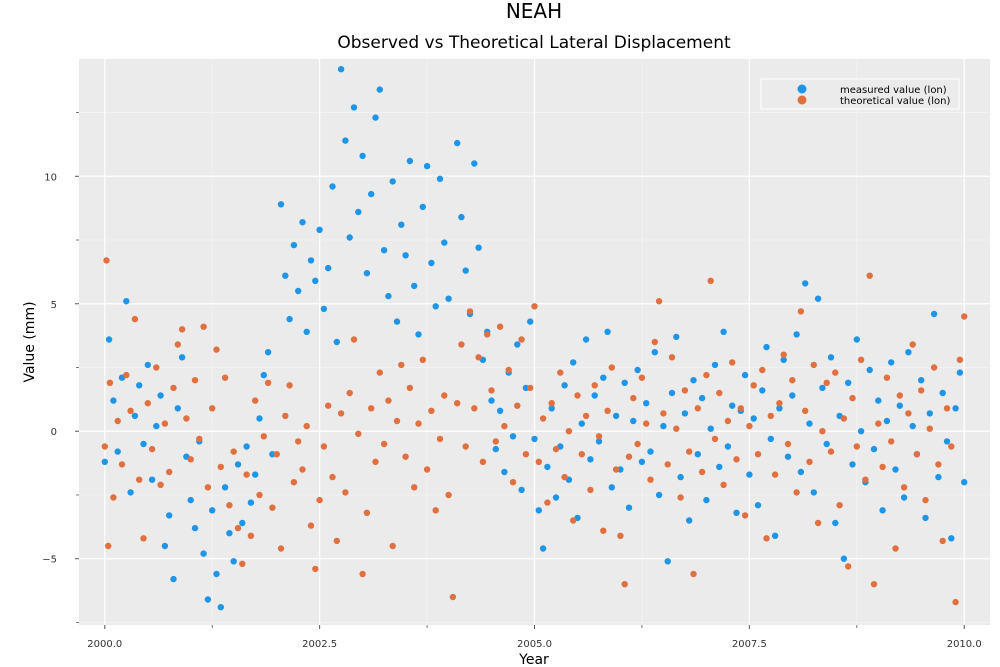 The width and height of the screenshot is (1000, 667). I want to click on x-tick-label: 2000.0, so click(104, 644).